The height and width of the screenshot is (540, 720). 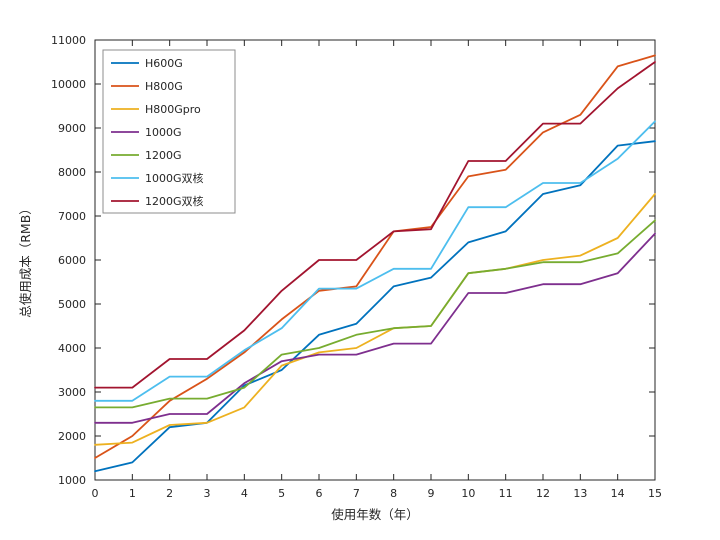 I want to click on x-tick-label: 10, so click(x=468, y=493).